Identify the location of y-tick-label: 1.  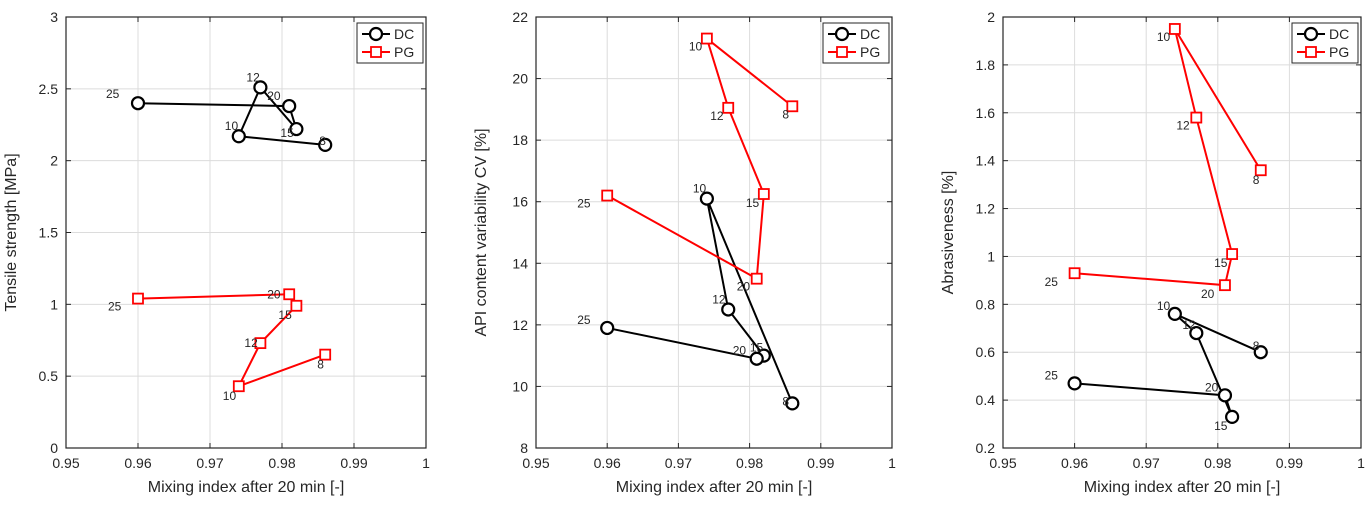
(991, 256).